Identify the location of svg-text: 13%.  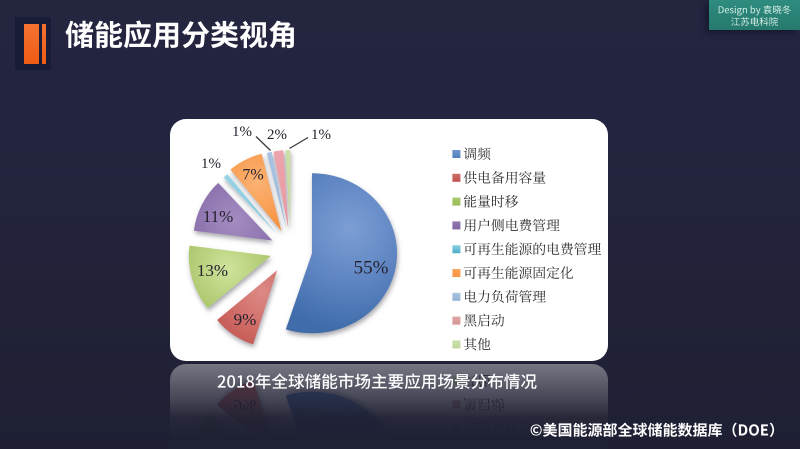
(212, 270).